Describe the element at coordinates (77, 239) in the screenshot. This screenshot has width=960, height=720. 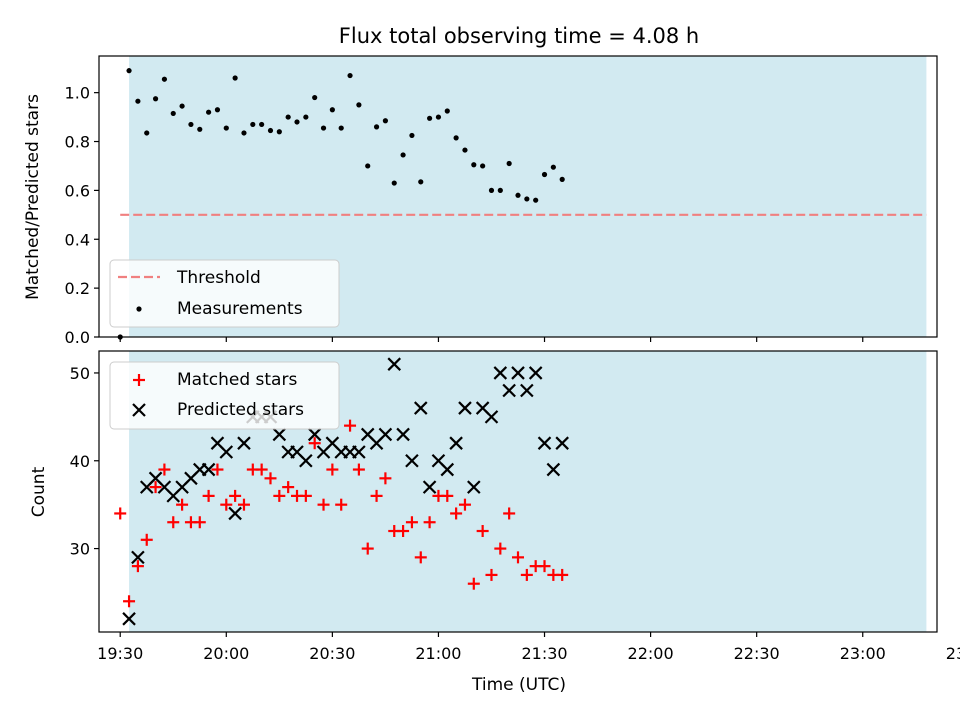
I see `ratio-y-tick-label: 0.4` at that location.